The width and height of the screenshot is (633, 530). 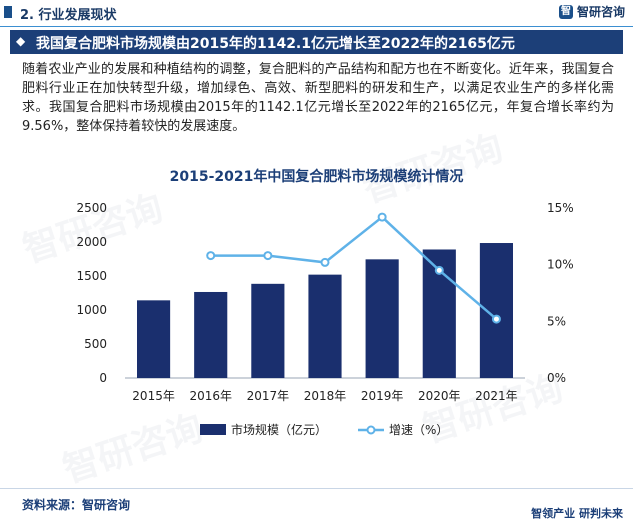 I want to click on x-tick-label: 2019年, so click(x=382, y=396).